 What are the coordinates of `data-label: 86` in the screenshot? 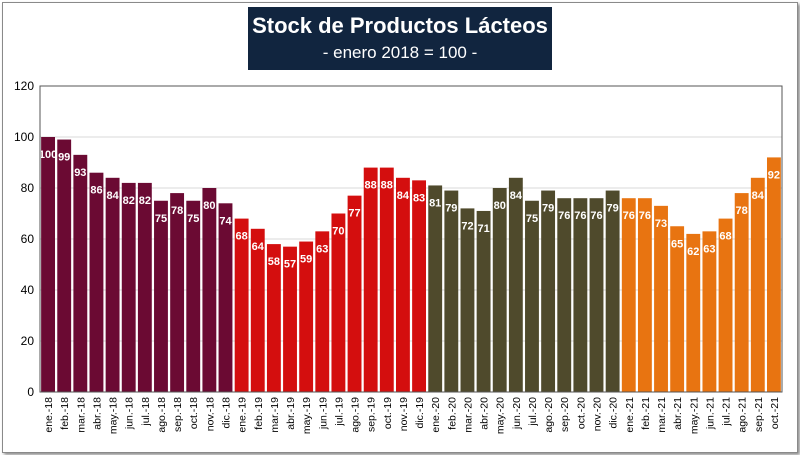 It's located at (96, 191).